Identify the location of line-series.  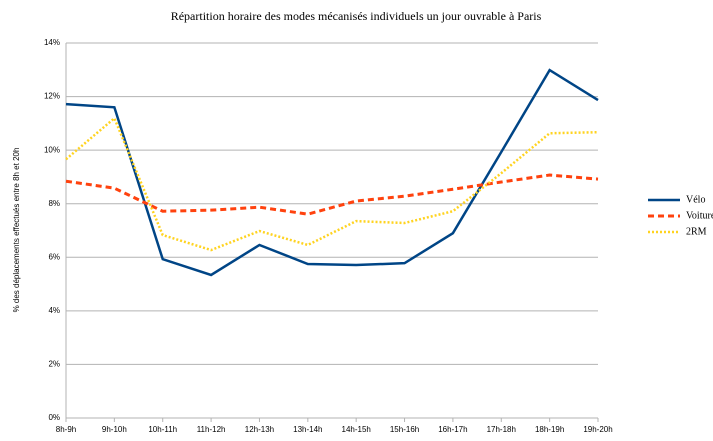
(332, 194).